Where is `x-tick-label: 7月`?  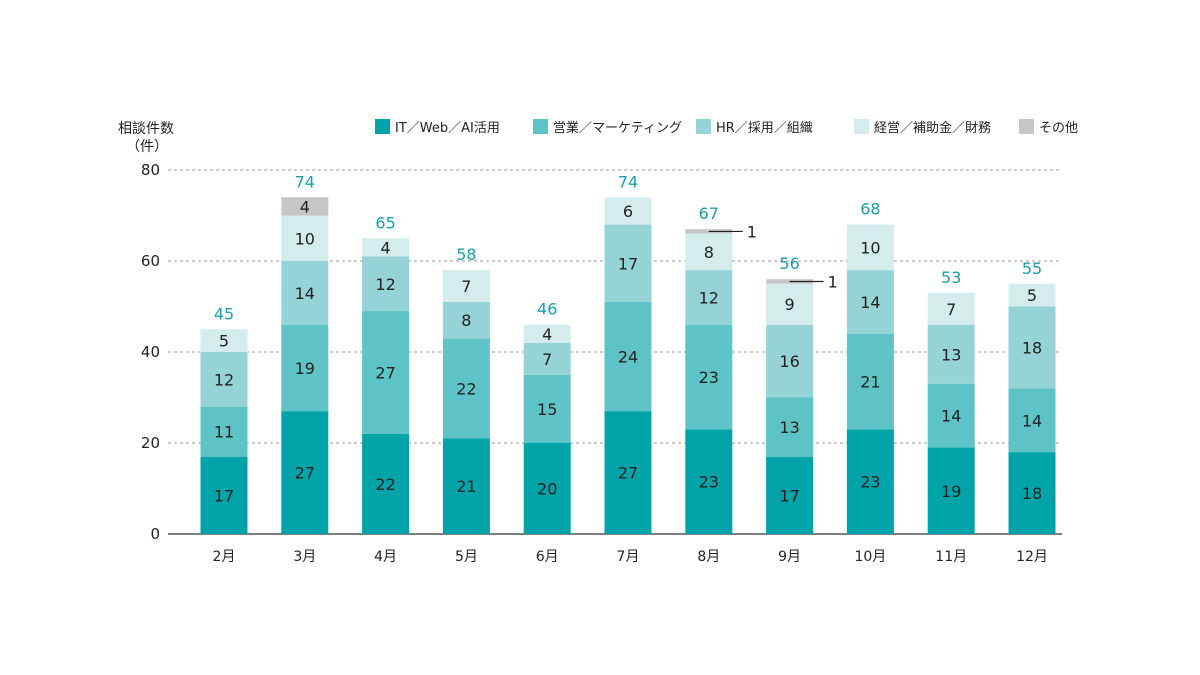
x-tick-label: 7月 is located at coordinates (628, 557).